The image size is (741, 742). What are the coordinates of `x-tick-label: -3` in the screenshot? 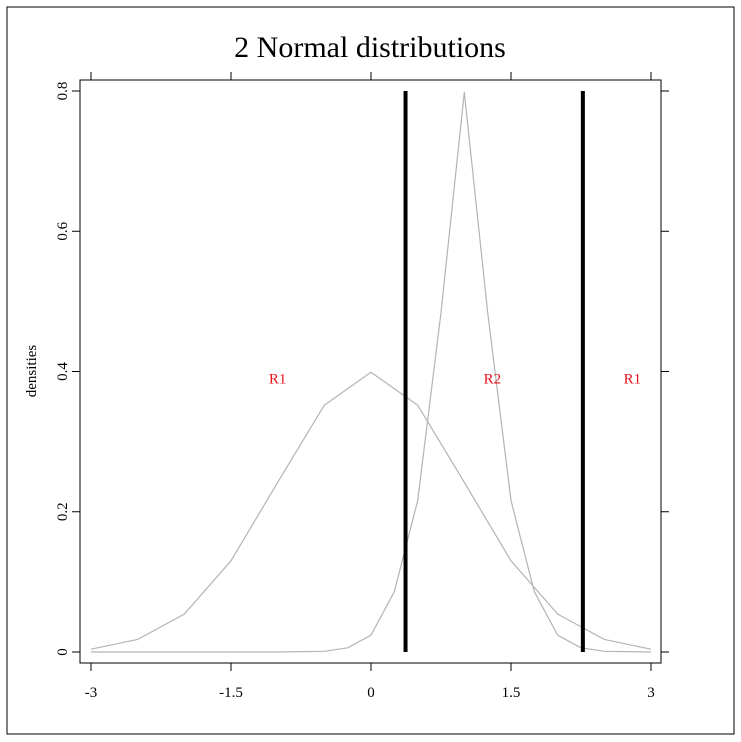 It's located at (91, 693).